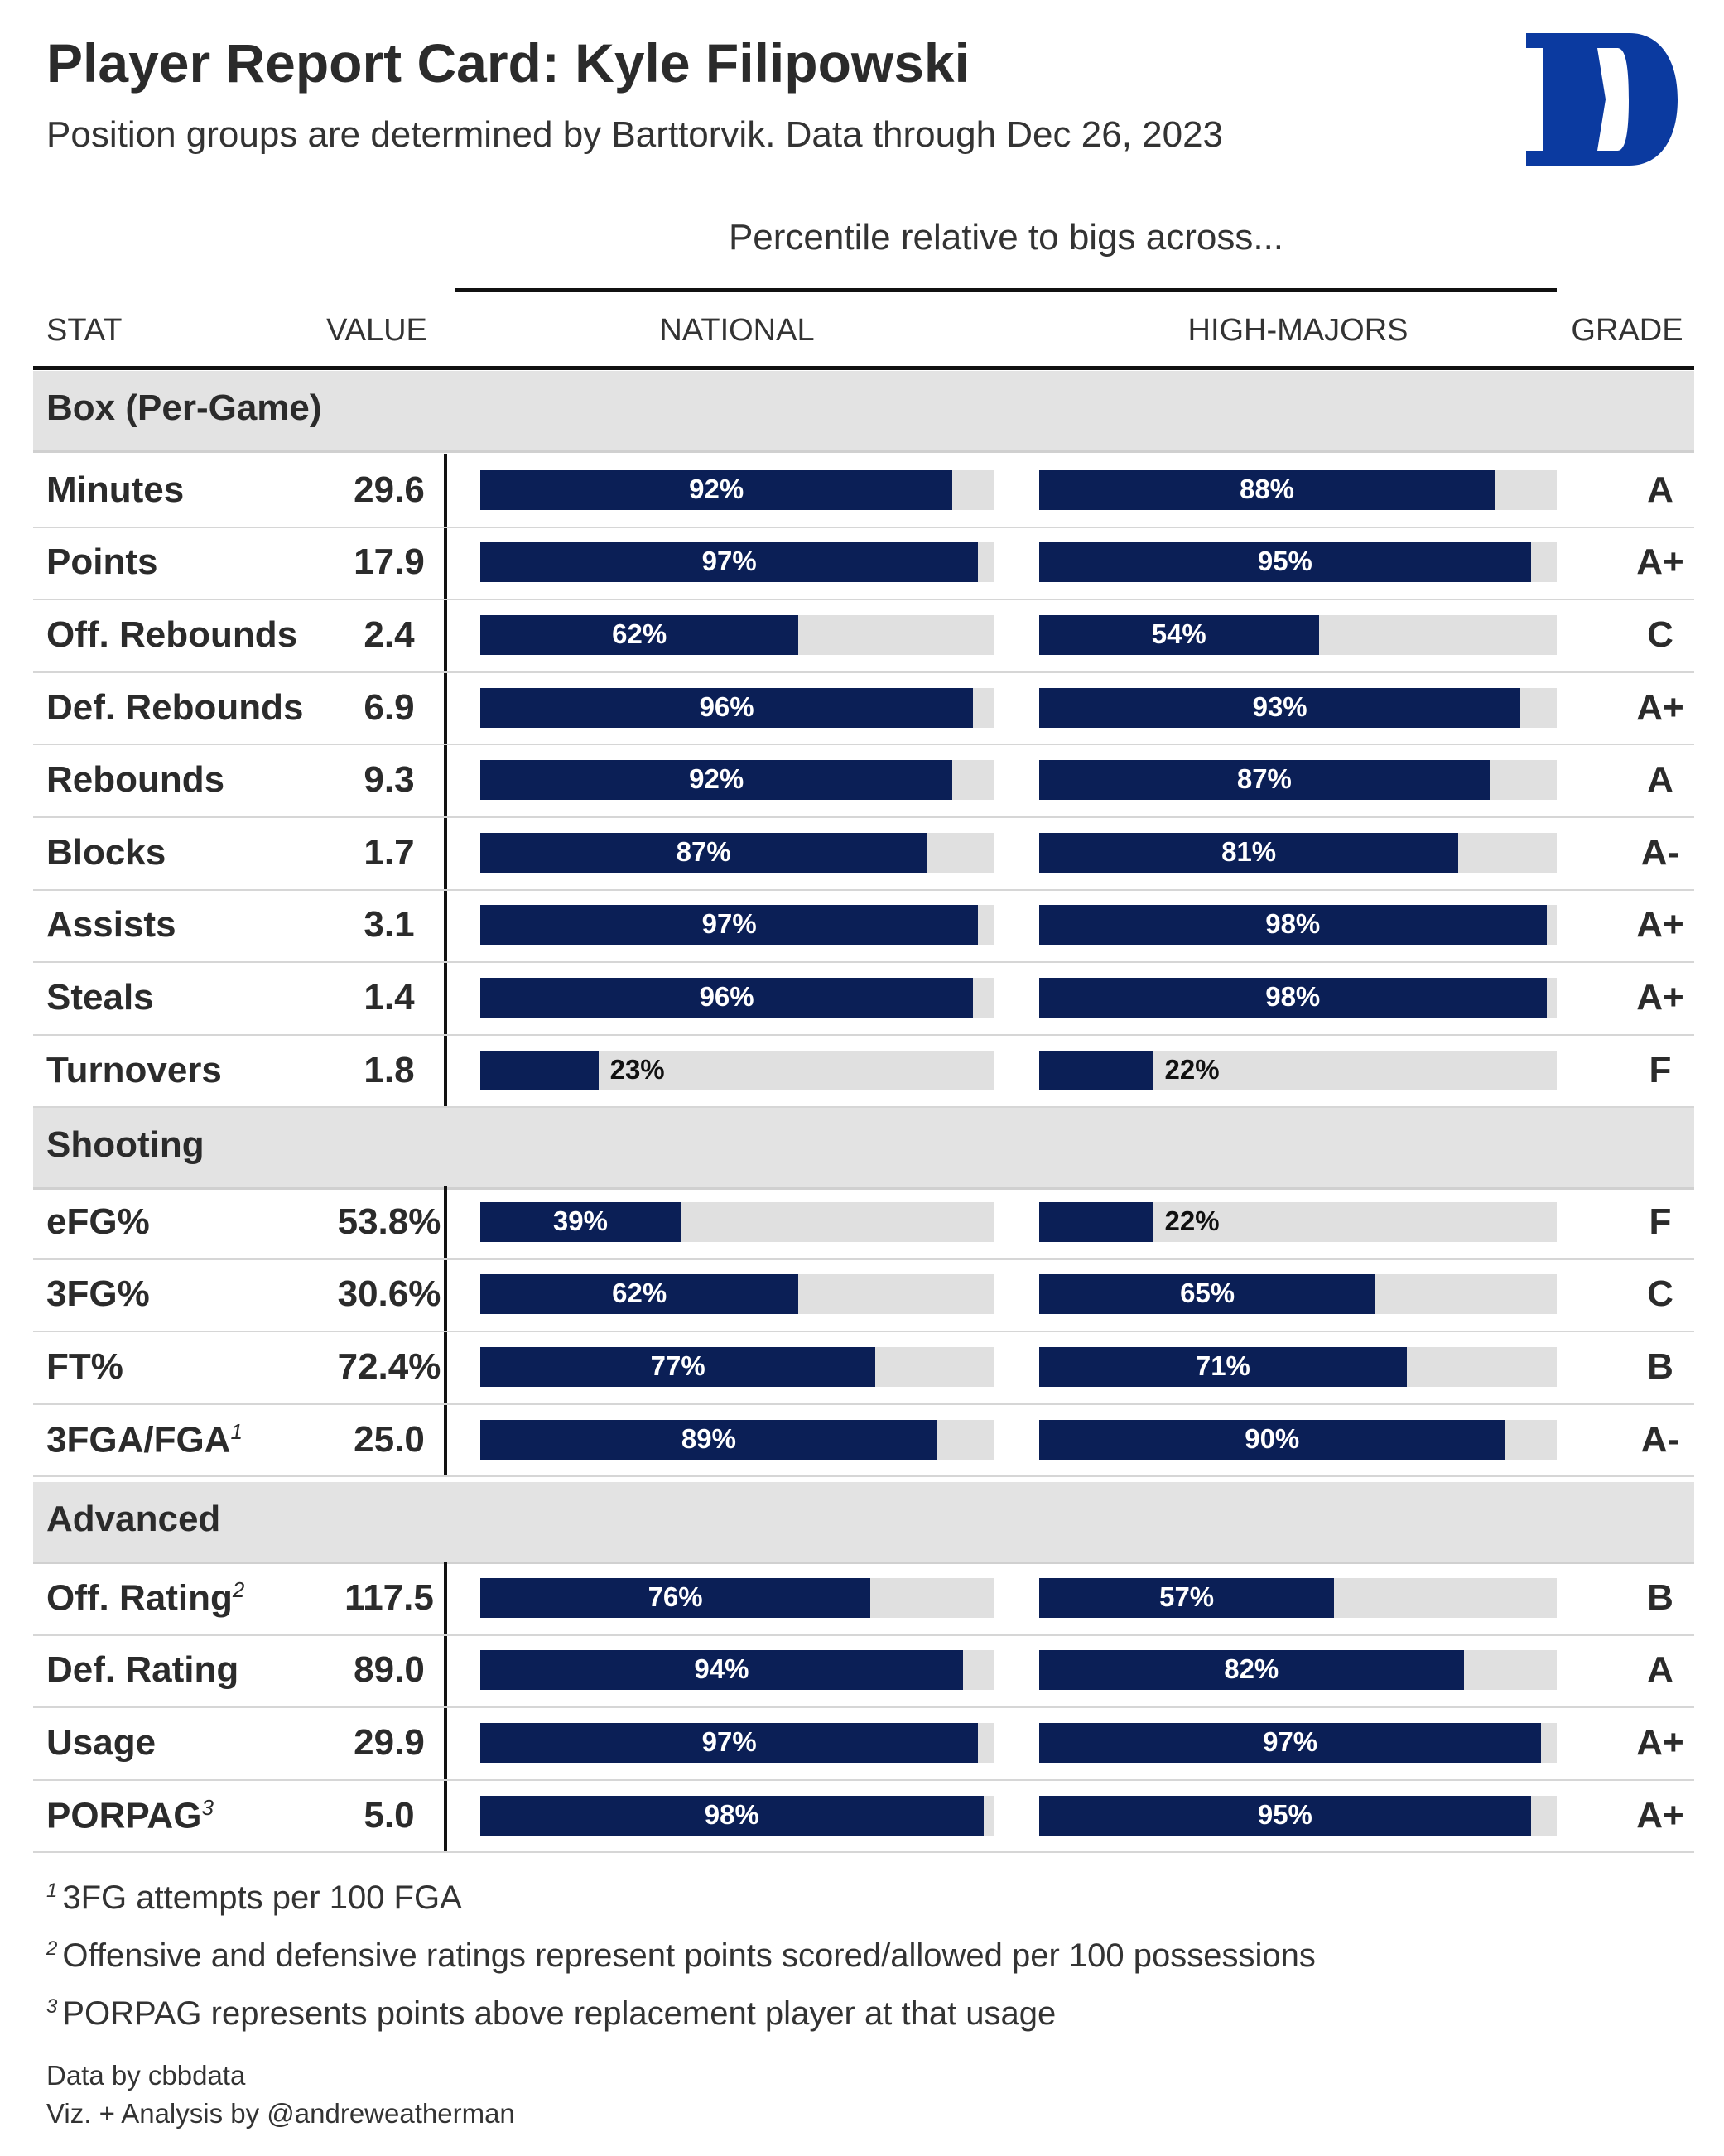  I want to click on stat-value: 72.4%, so click(389, 1366).